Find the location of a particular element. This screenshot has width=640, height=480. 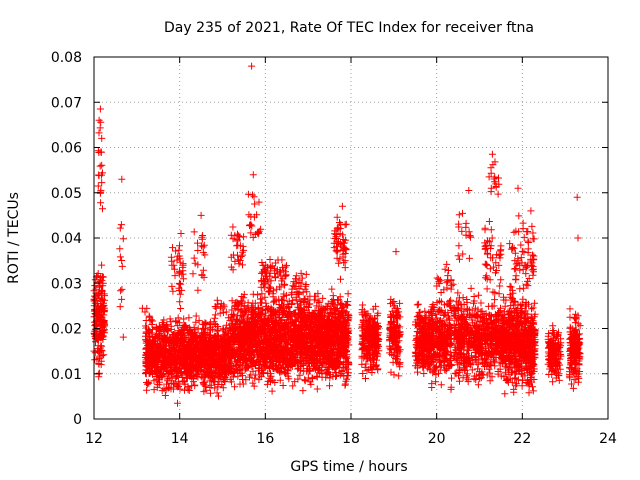

y-tick-label: 0.08 is located at coordinates (66, 58).